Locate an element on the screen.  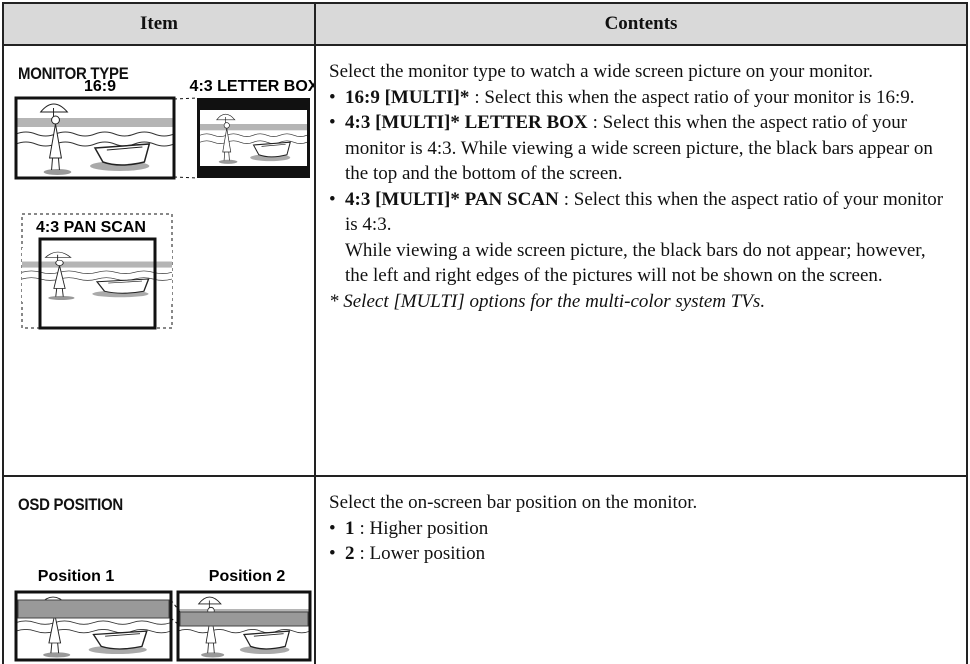
option-term: 4:3 [MULTI]* LETTER BOX is located at coordinates (466, 122).